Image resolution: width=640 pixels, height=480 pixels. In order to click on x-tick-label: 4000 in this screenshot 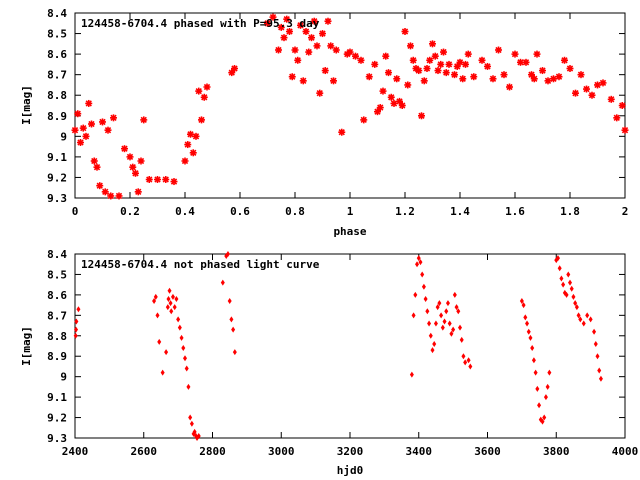, I will do `click(625, 451)`.